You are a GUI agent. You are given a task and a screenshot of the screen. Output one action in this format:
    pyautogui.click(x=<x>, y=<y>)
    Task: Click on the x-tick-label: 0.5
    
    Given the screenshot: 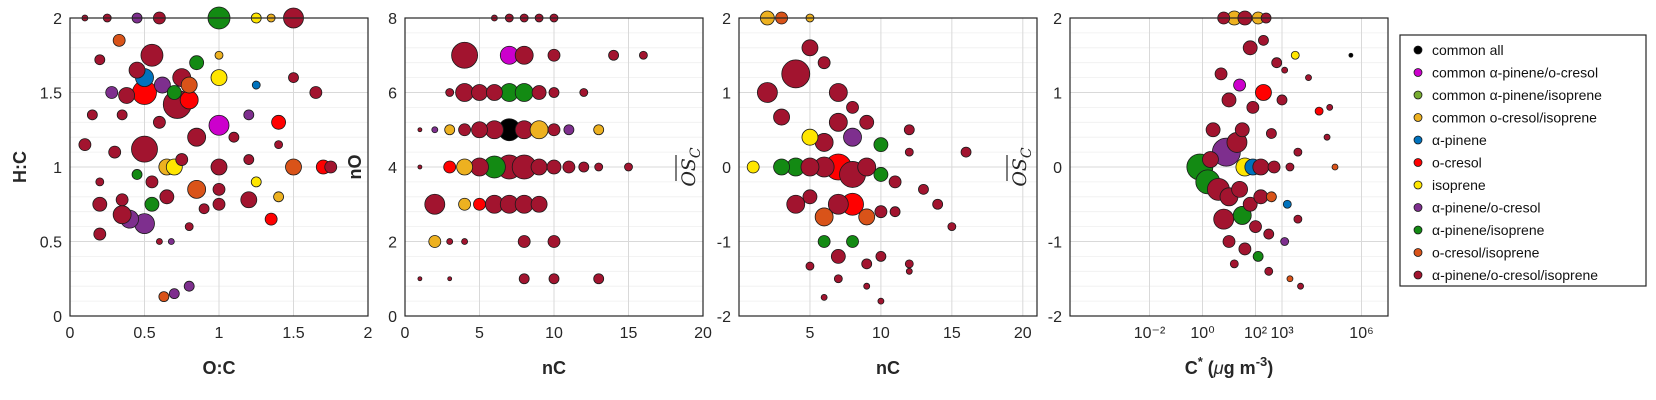 What is the action you would take?
    pyautogui.click(x=144, y=333)
    